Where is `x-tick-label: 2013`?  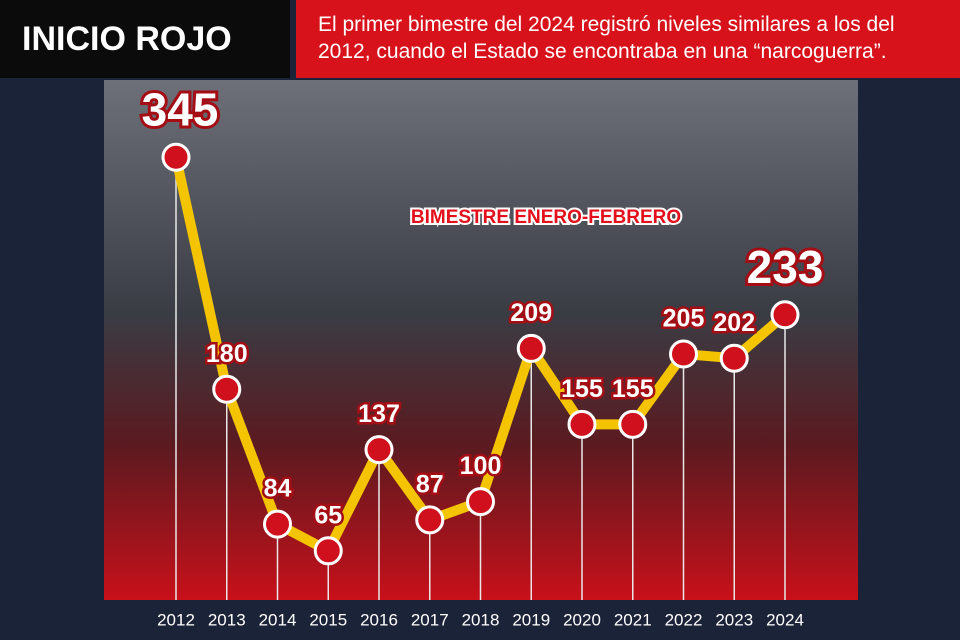
x-tick-label: 2013 is located at coordinates (227, 619).